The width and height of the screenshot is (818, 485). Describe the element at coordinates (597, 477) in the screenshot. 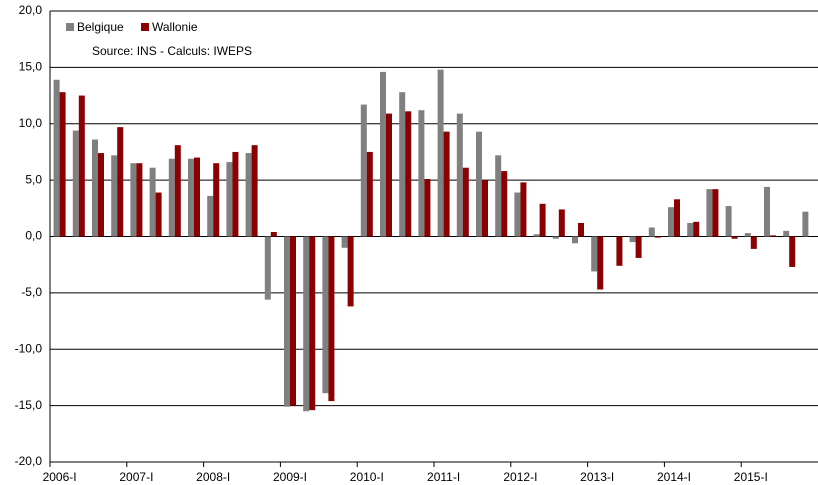

I see `x-tick-label: 2013-I` at that location.